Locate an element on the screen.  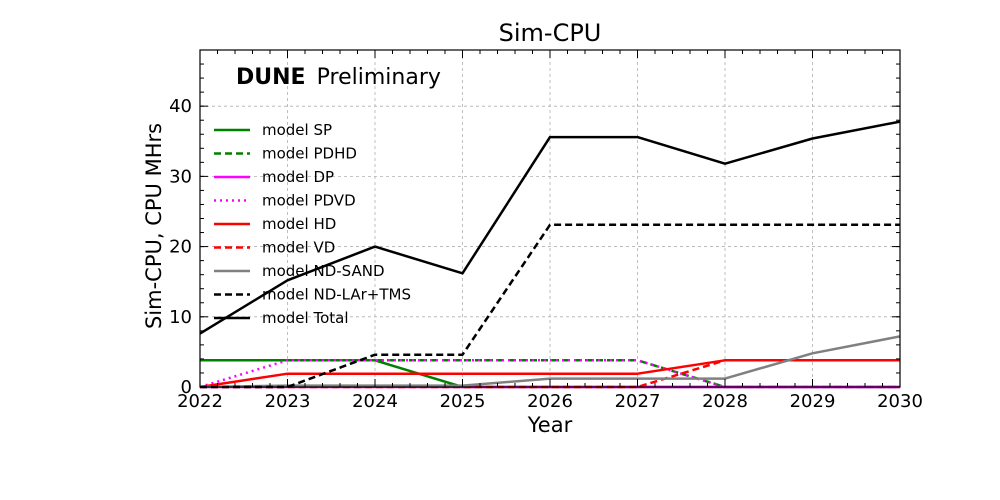
x-tick-label: 2022 is located at coordinates (200, 401).